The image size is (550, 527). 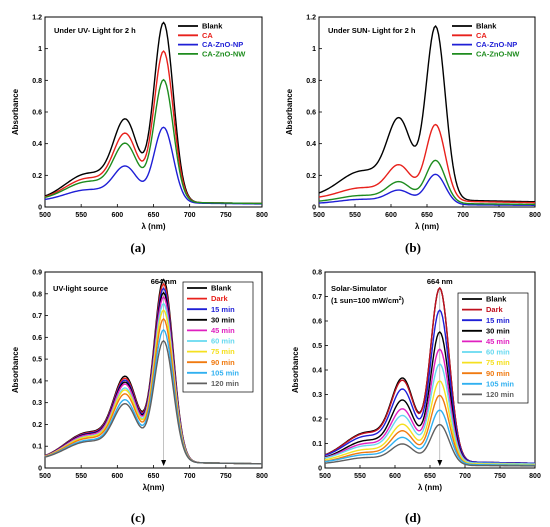 What do you see at coordinates (80, 288) in the screenshot?
I see `panel-annotation: UV-light source` at bounding box center [80, 288].